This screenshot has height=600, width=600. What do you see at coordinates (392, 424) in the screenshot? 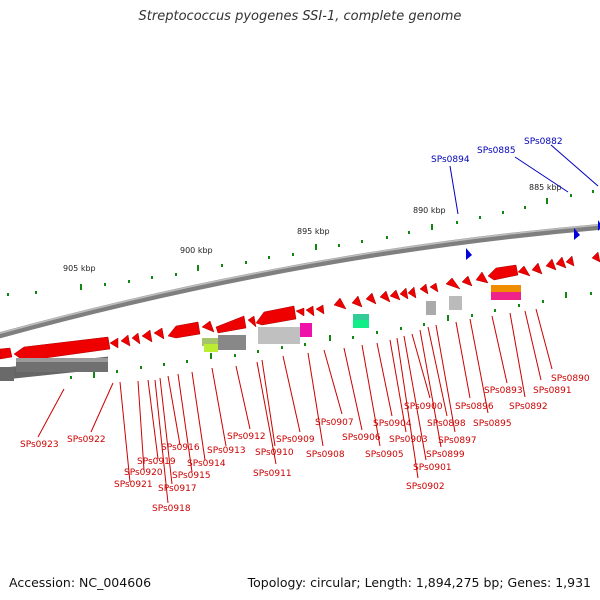
I see `gene-label-bottom: SPs0904` at bounding box center [392, 424].